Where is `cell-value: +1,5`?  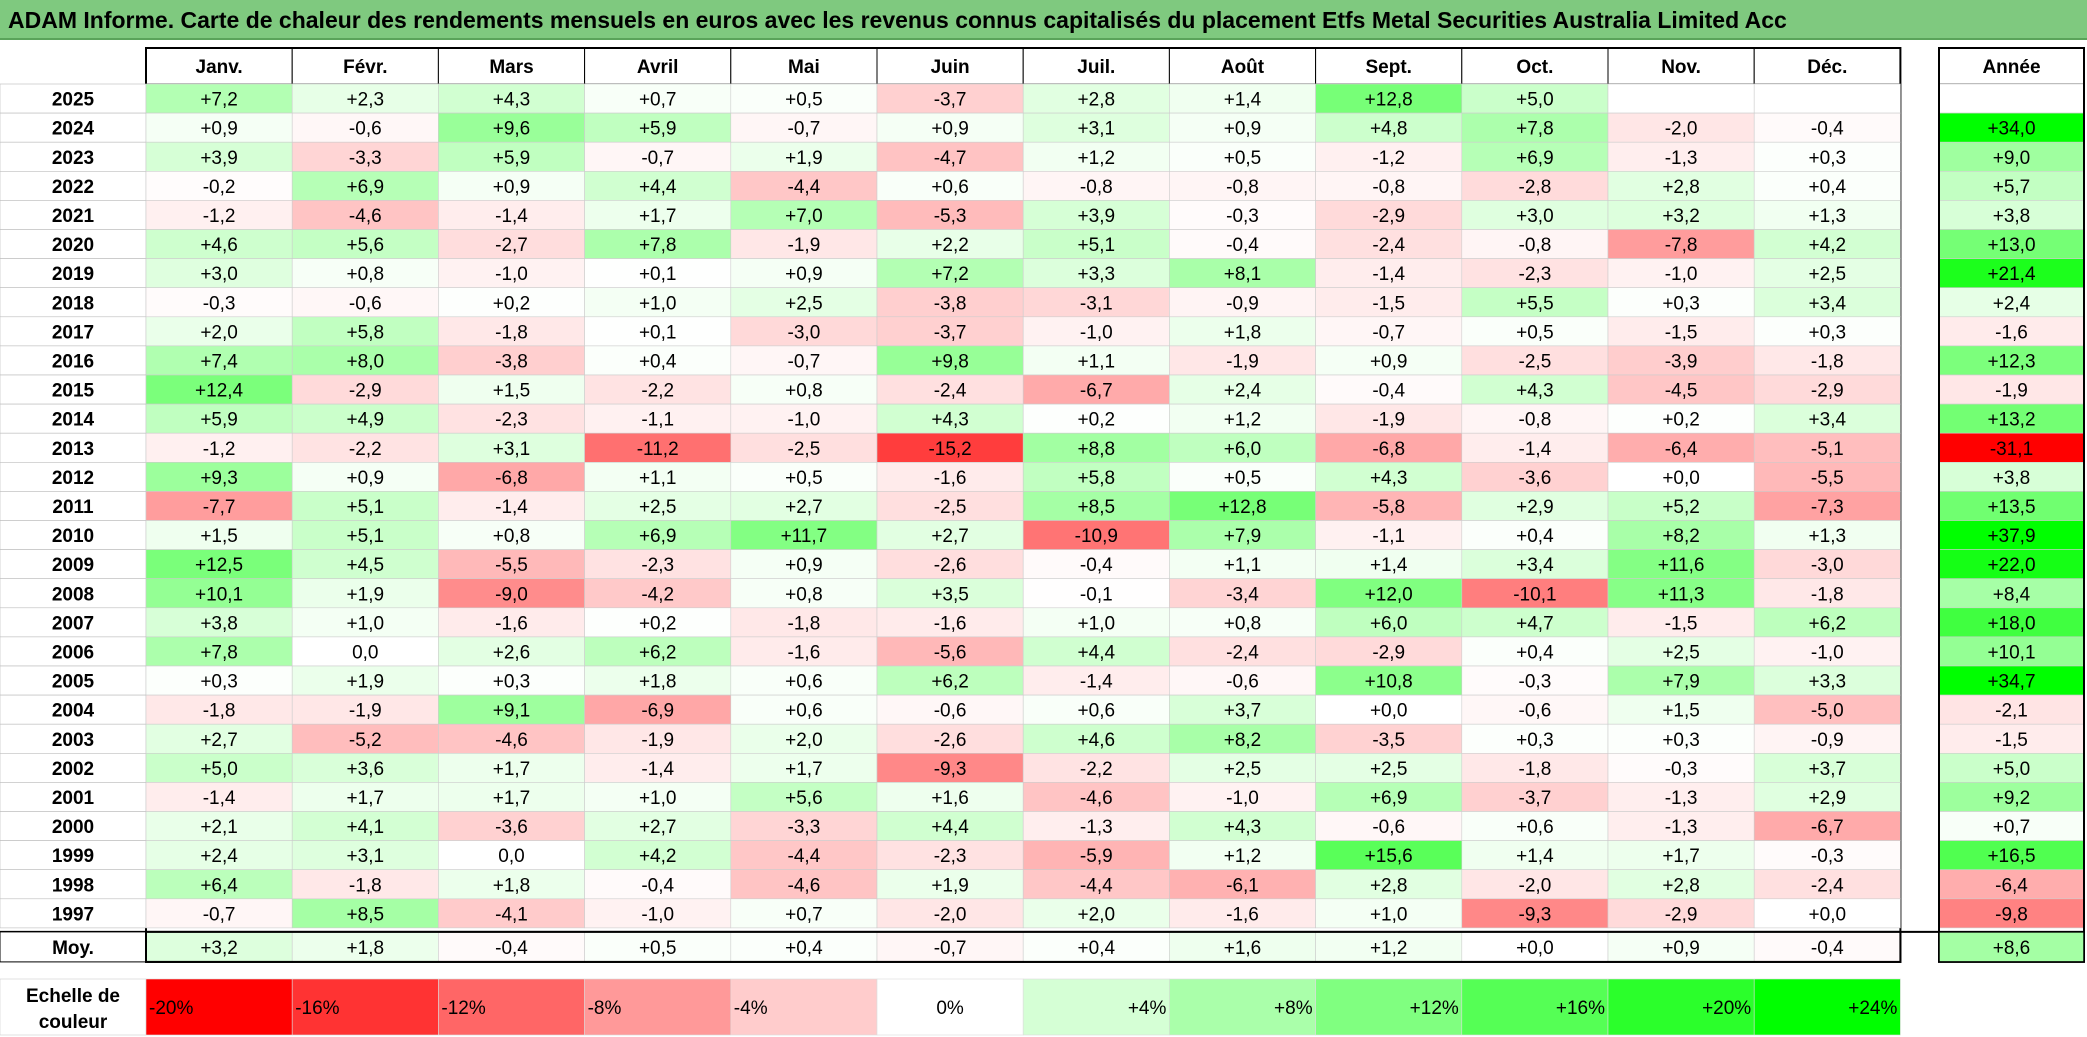 cell-value: +1,5 is located at coordinates (1681, 711).